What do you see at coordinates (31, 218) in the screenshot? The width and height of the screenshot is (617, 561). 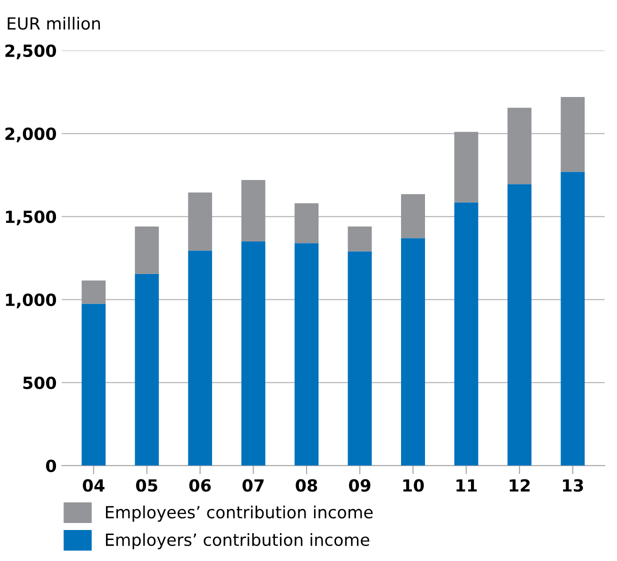 I see `y-tick-label: 1,500` at bounding box center [31, 218].